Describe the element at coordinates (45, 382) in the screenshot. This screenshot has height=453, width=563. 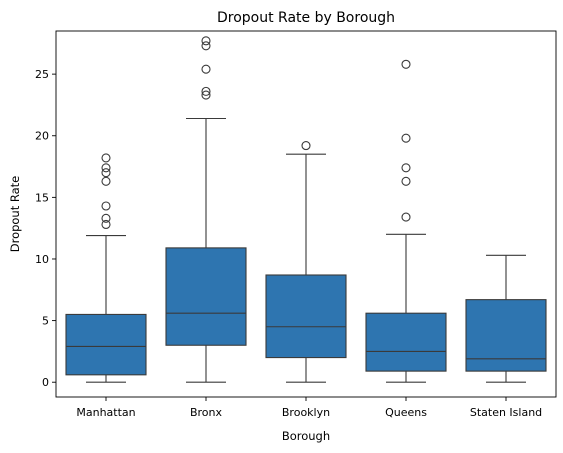
I see `y-tick-label: 0` at that location.